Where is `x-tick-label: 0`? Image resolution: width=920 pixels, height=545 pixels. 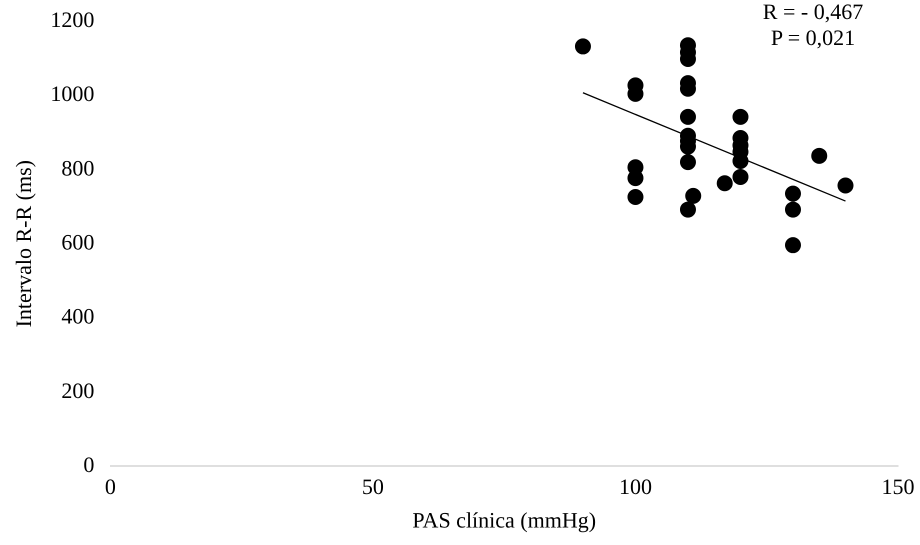 x-tick-label: 0 is located at coordinates (110, 487).